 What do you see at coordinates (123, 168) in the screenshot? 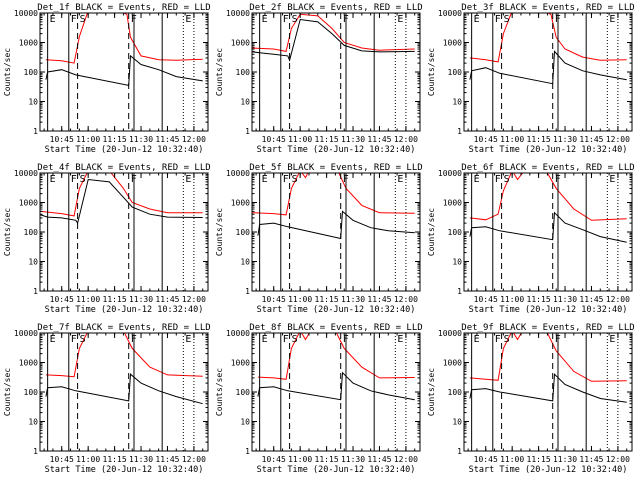
I see `panel-title: Det_4f BLACK = Events, RED = LLD` at bounding box center [123, 168].